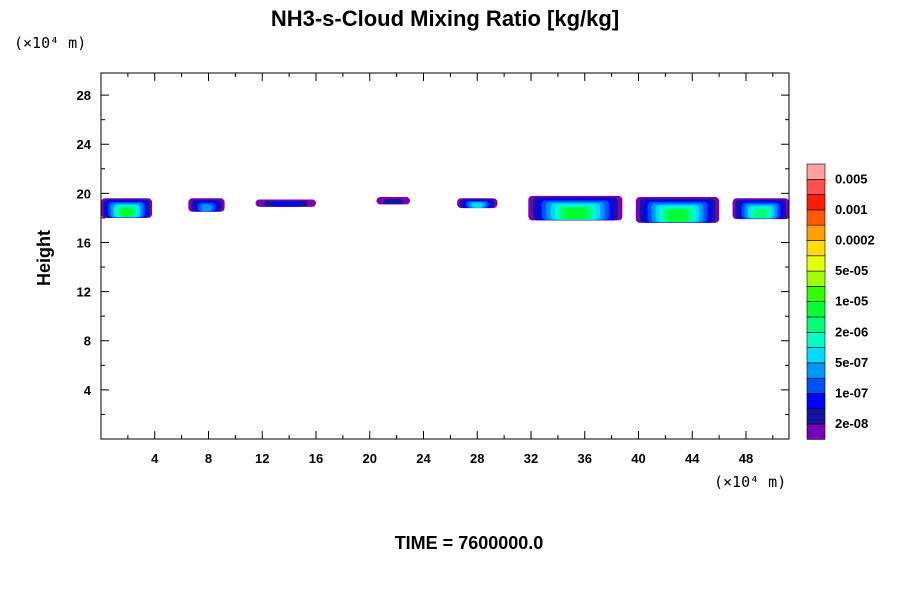  What do you see at coordinates (851, 362) in the screenshot?
I see `colorbar-label: 5e-07` at bounding box center [851, 362].